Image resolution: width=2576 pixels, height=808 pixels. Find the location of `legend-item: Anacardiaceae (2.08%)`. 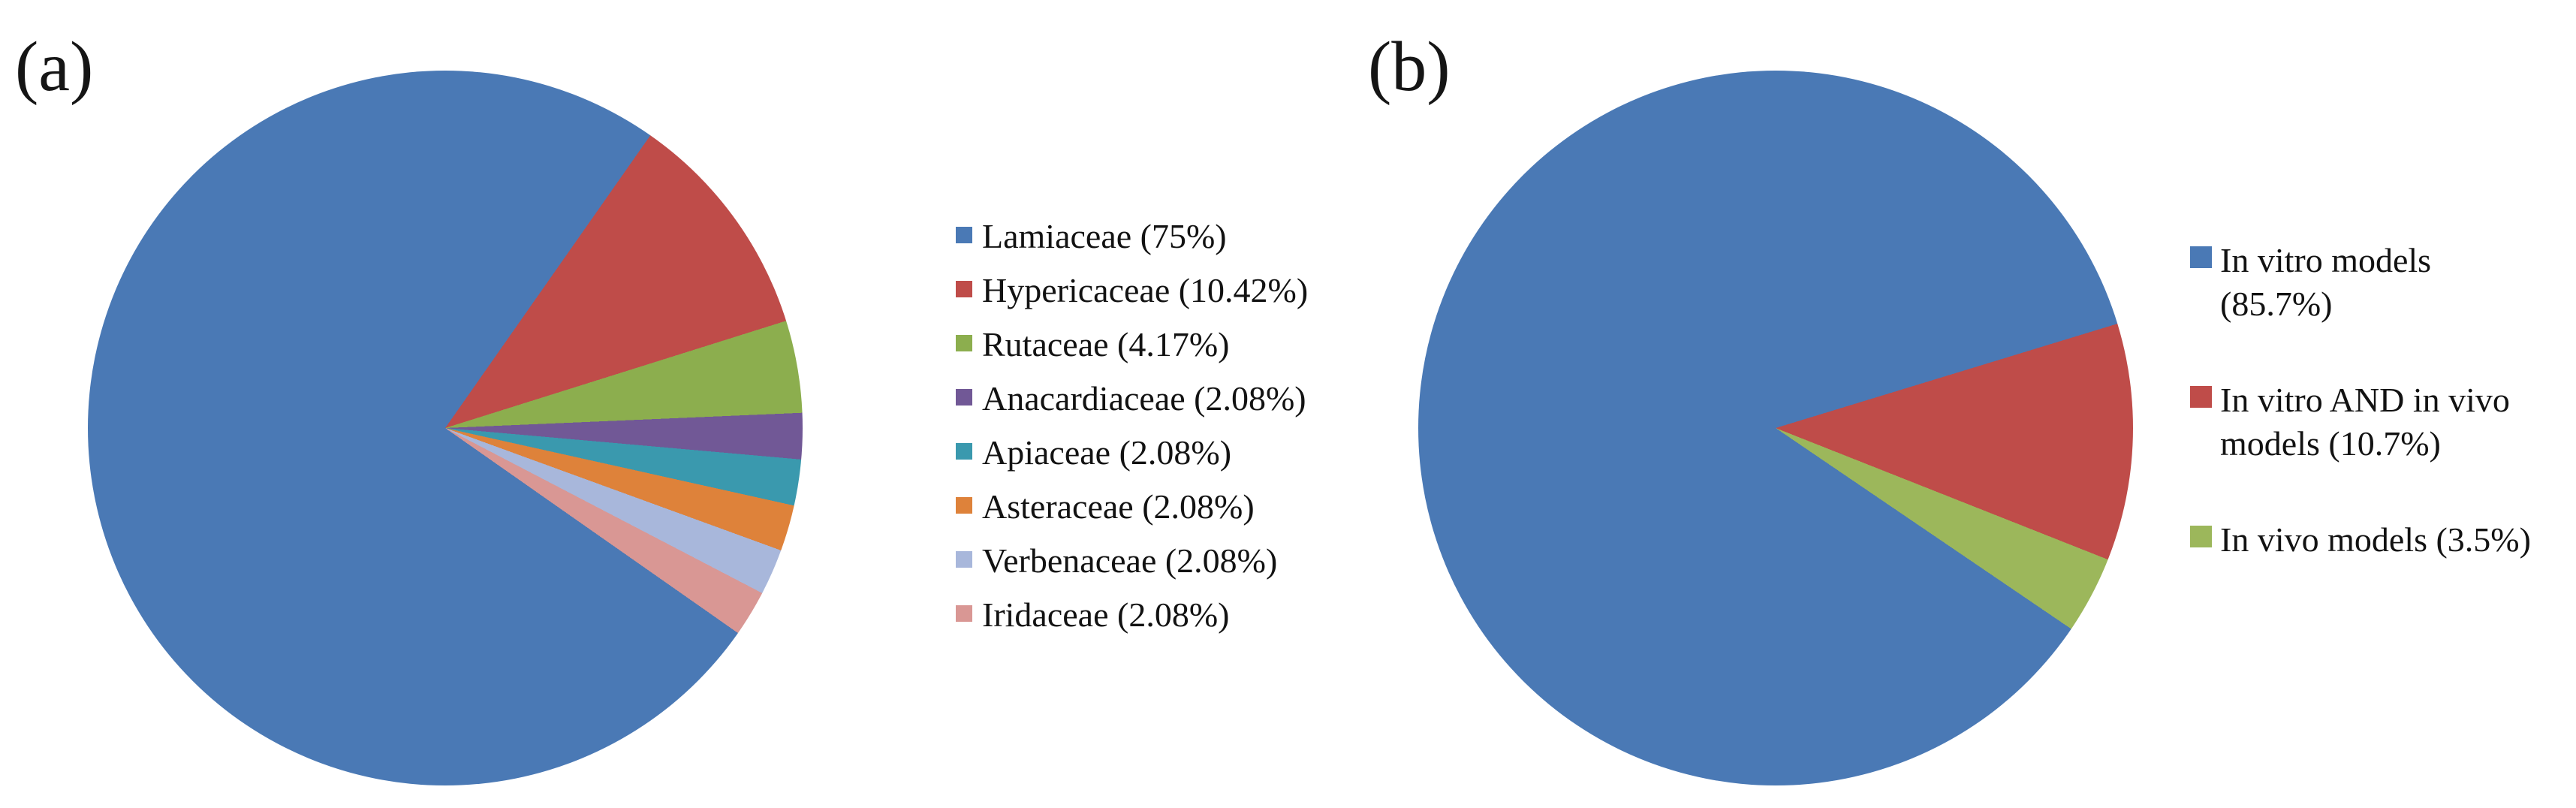

legend-item: Anacardiaceae (2.08%) is located at coordinates (1132, 407).